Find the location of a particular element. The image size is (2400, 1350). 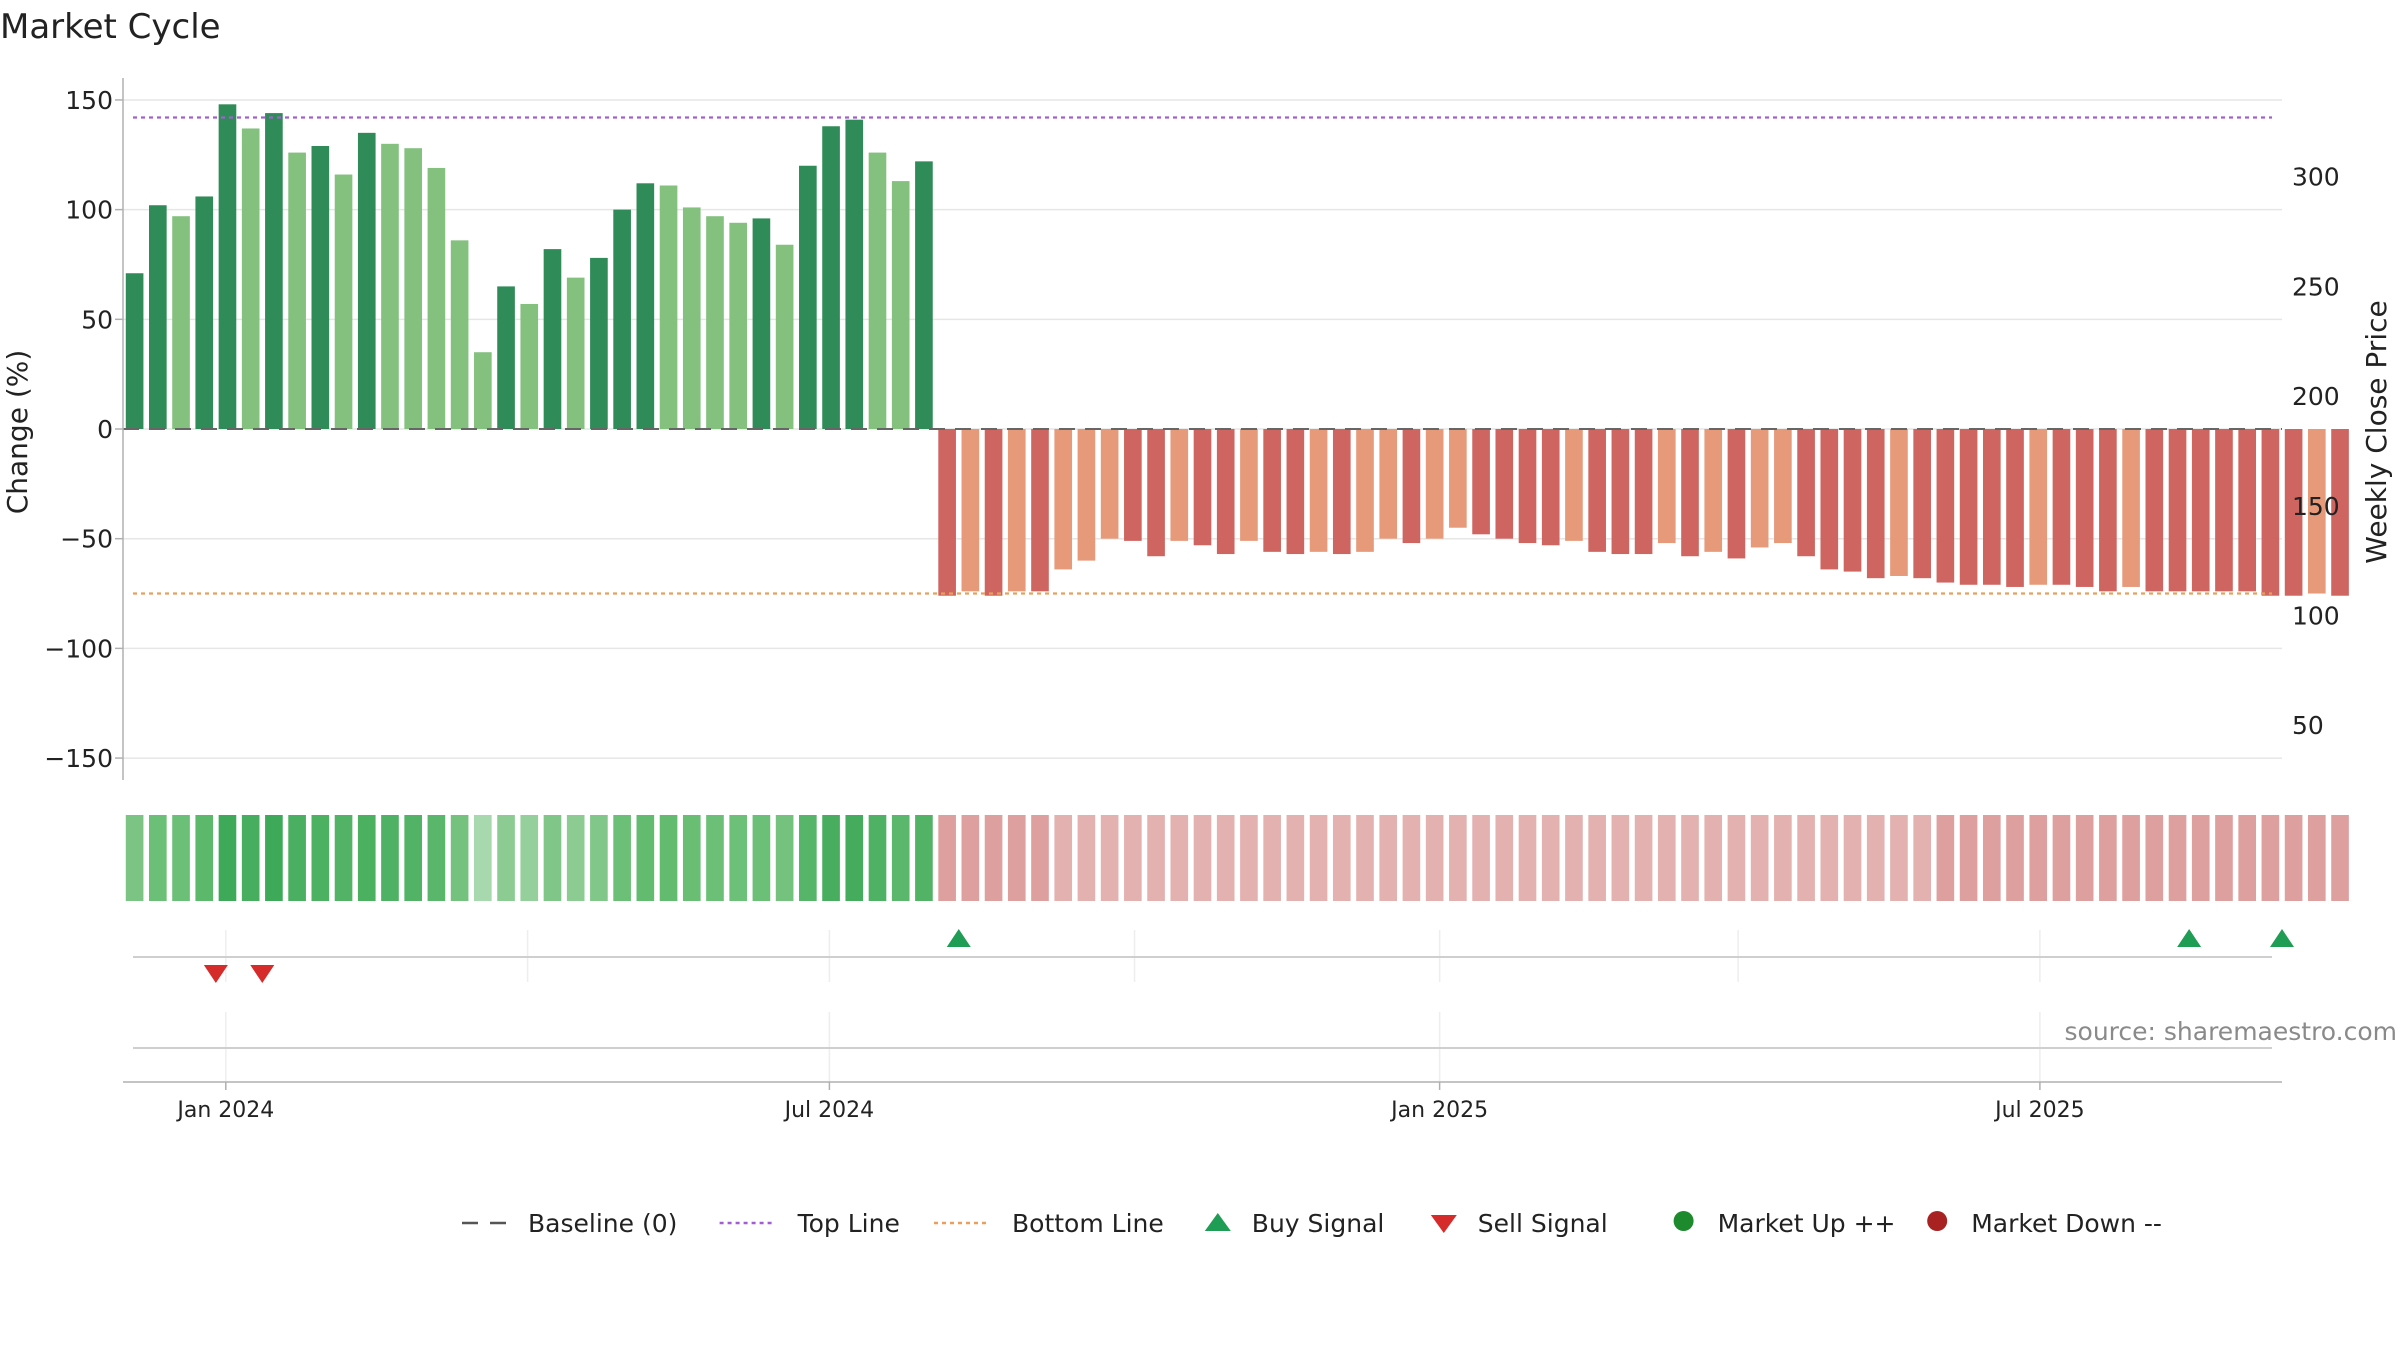

legend-label: Buy Signal is located at coordinates (1318, 1223).